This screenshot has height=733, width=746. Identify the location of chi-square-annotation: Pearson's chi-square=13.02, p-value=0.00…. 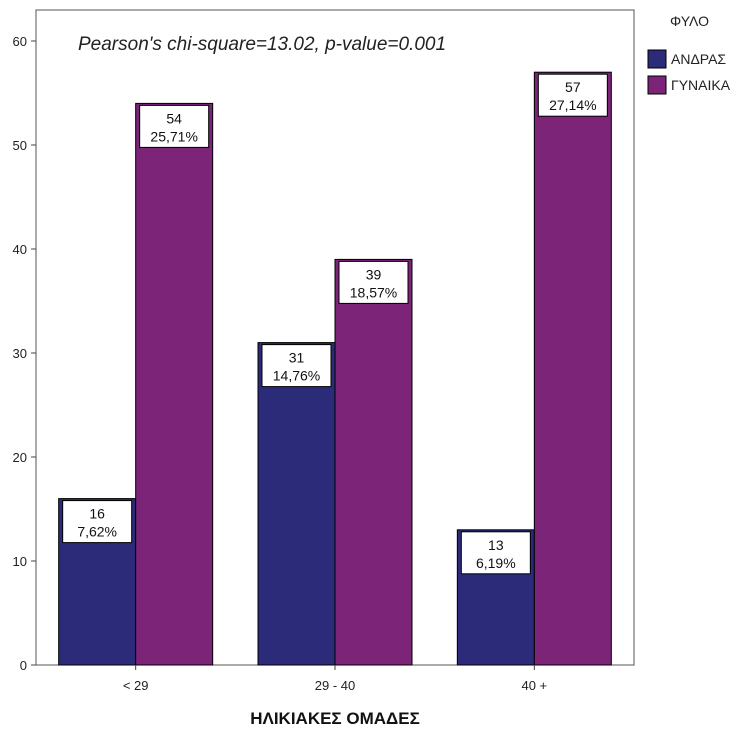
(262, 44).